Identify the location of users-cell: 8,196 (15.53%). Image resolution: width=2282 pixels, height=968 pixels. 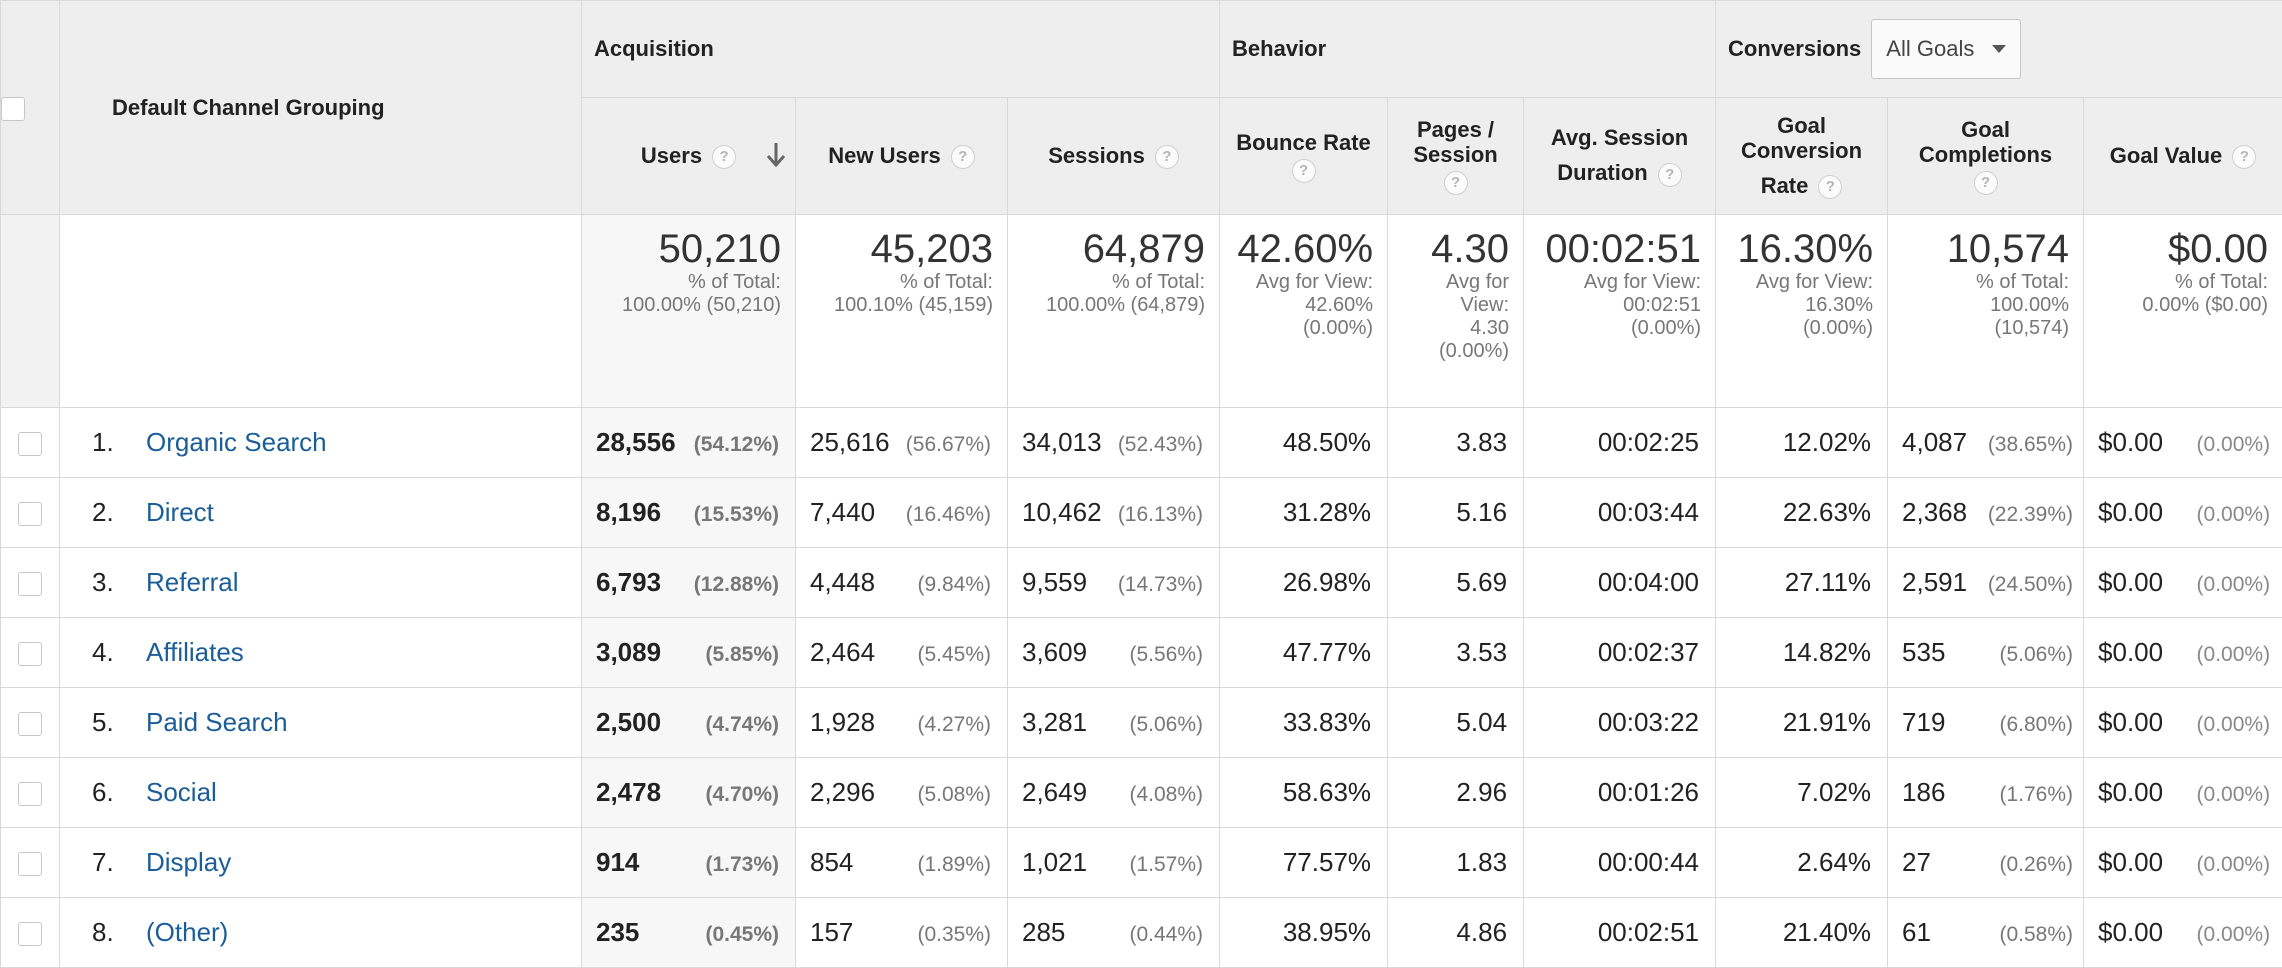
(689, 513).